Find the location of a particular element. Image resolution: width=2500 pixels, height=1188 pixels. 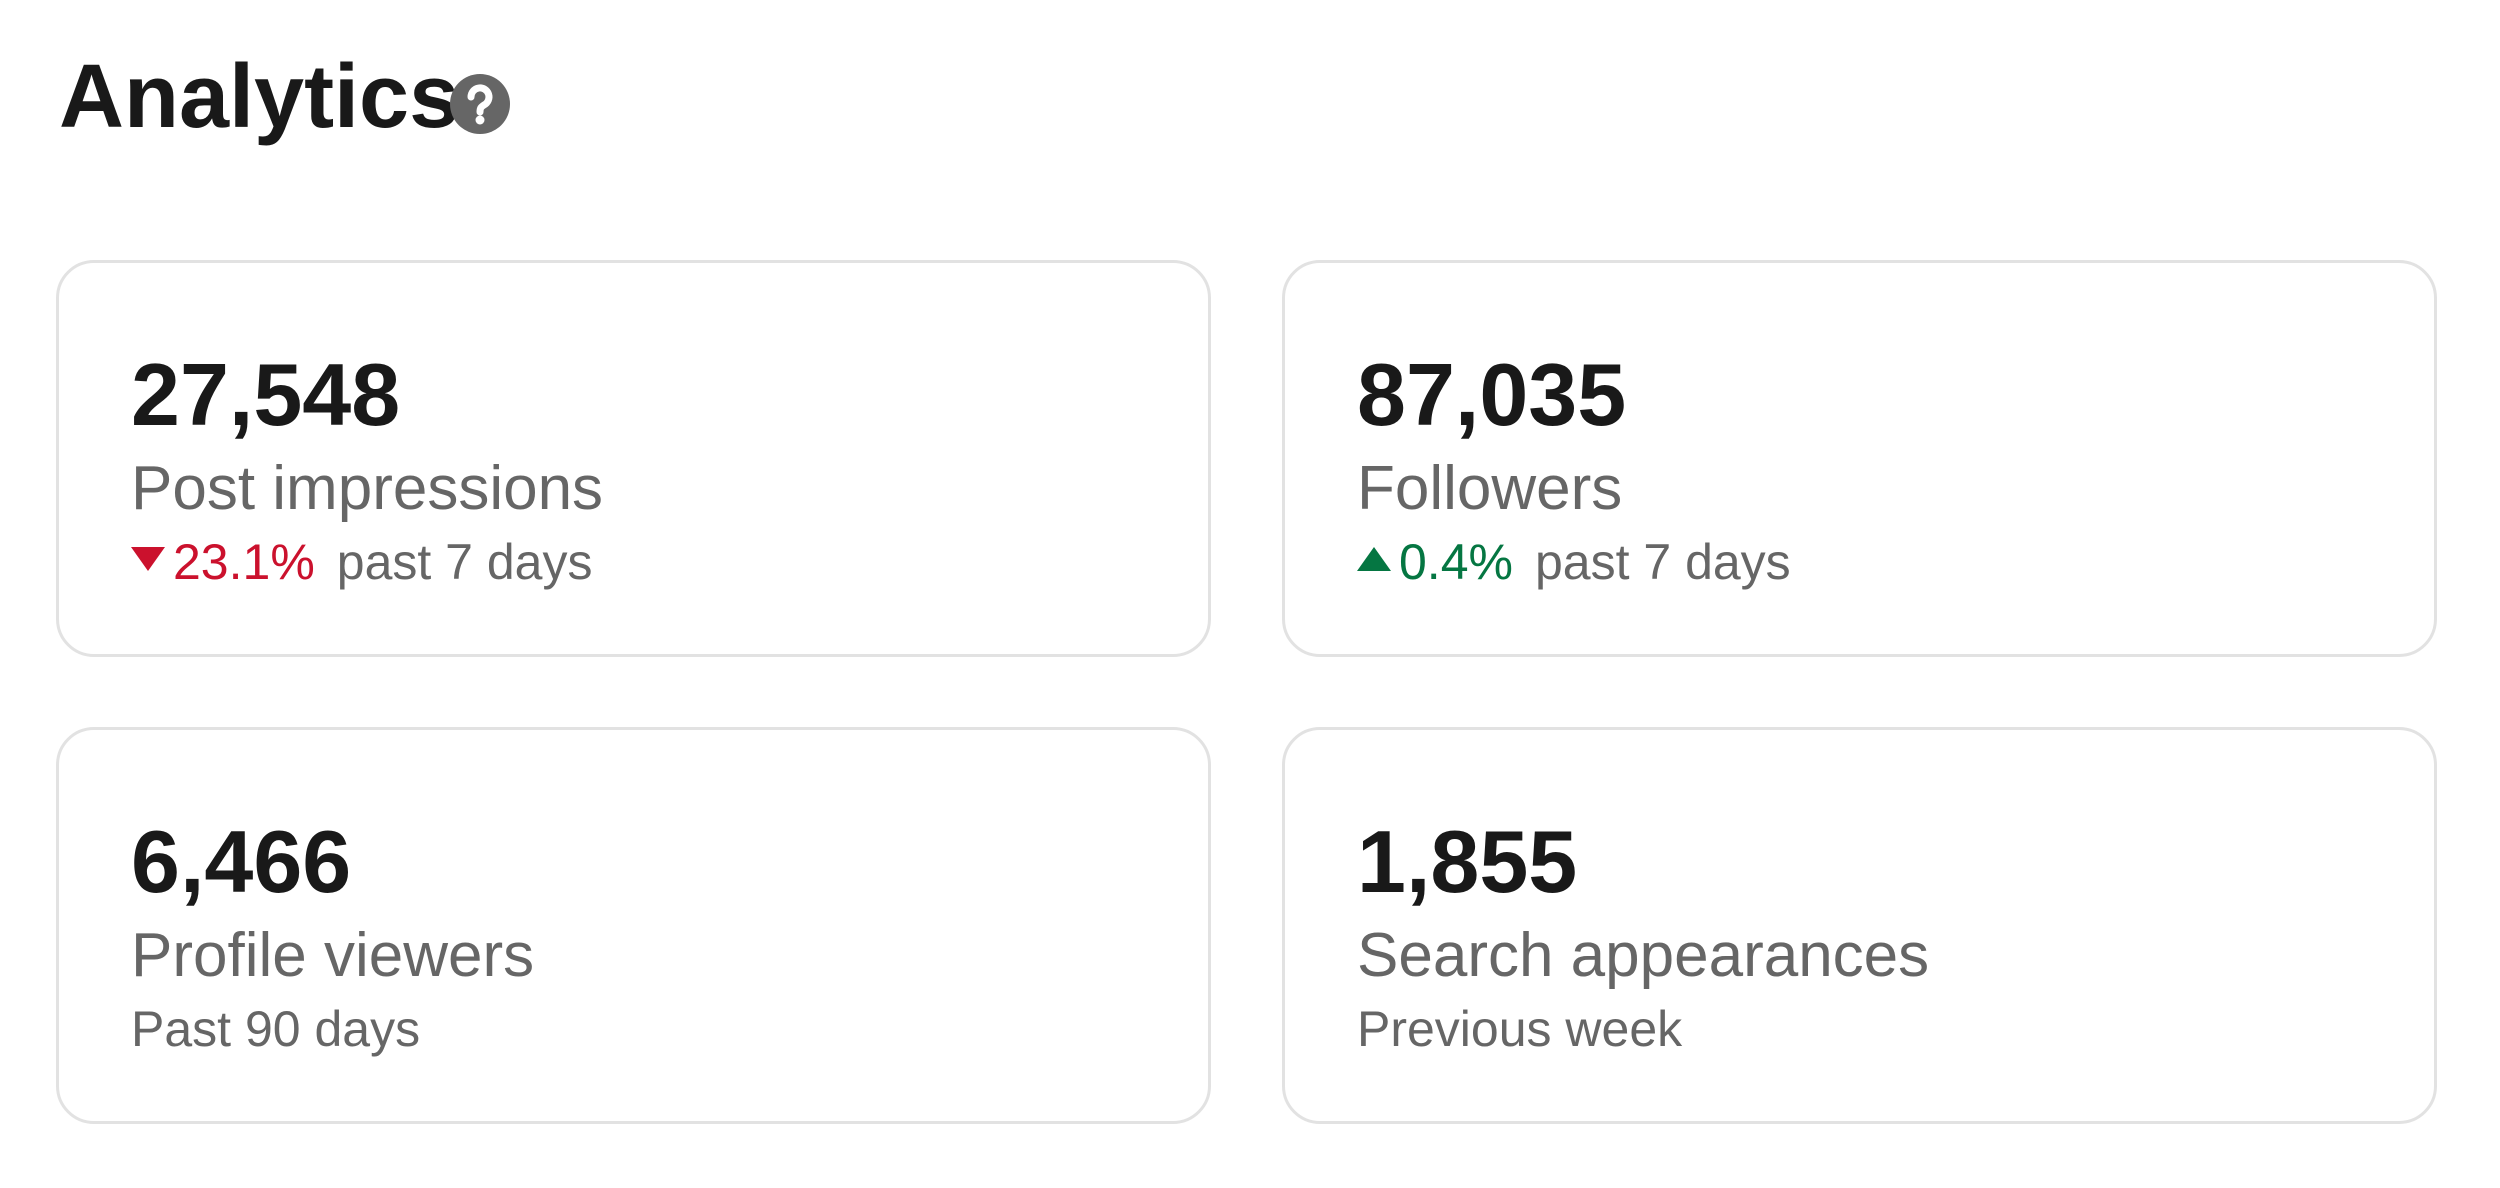

metric-label: Search appearances is located at coordinates (1643, 955).